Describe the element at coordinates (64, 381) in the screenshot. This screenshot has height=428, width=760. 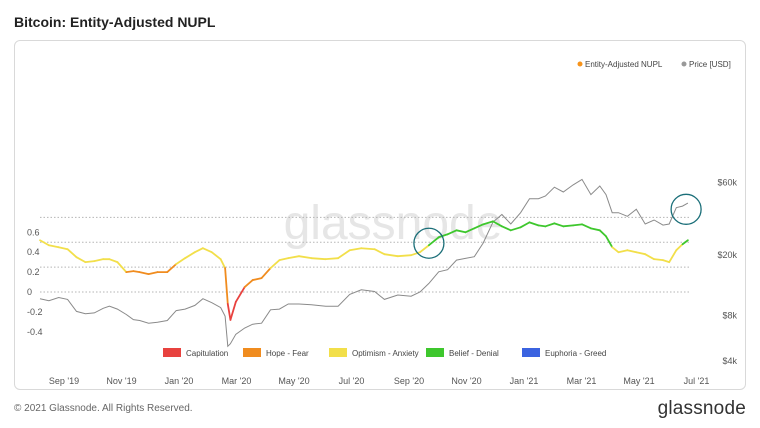
I see `x-tick-label: Sep '19` at that location.